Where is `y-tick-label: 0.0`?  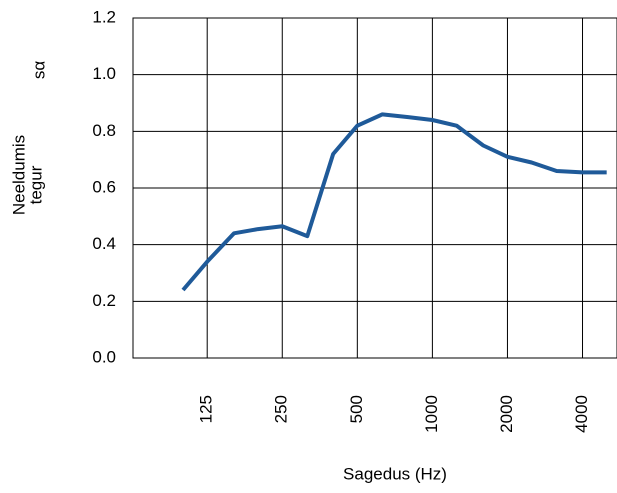
y-tick-label: 0.0 is located at coordinates (104, 356).